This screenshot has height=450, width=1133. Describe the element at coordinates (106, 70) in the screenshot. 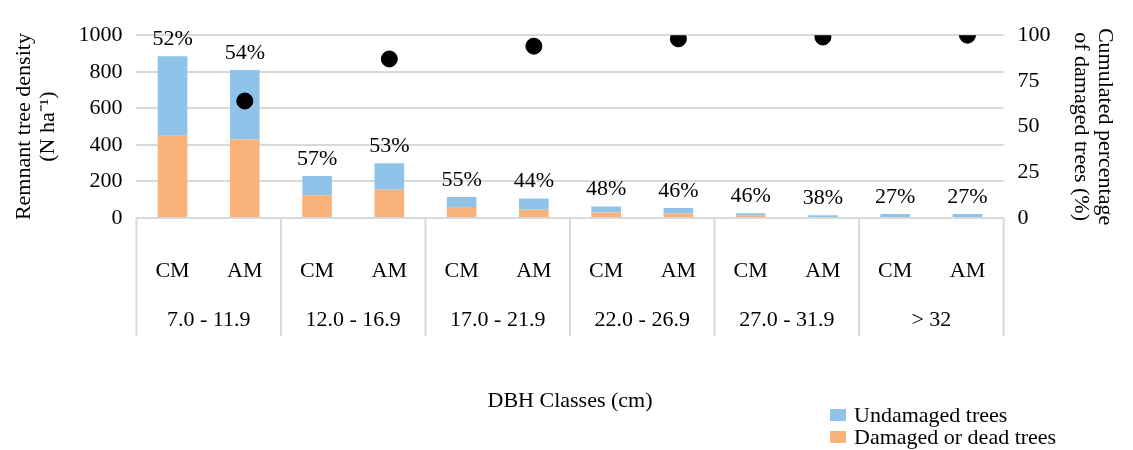

I see `y-tick-label: 800` at that location.